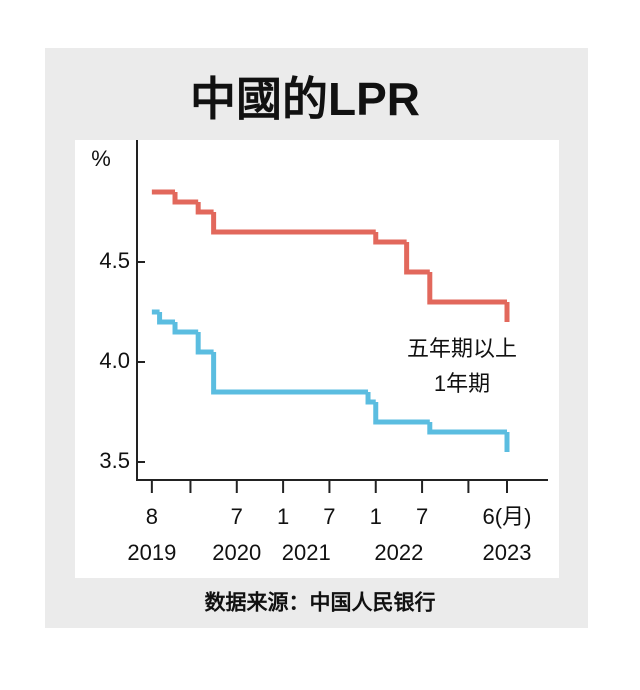  Describe the element at coordinates (320, 603) in the screenshot. I see `source: 数据来源：中国人民银行` at that location.